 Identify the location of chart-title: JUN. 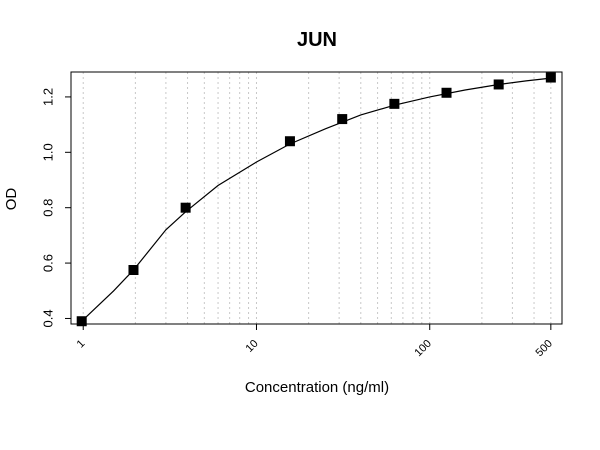
(317, 40).